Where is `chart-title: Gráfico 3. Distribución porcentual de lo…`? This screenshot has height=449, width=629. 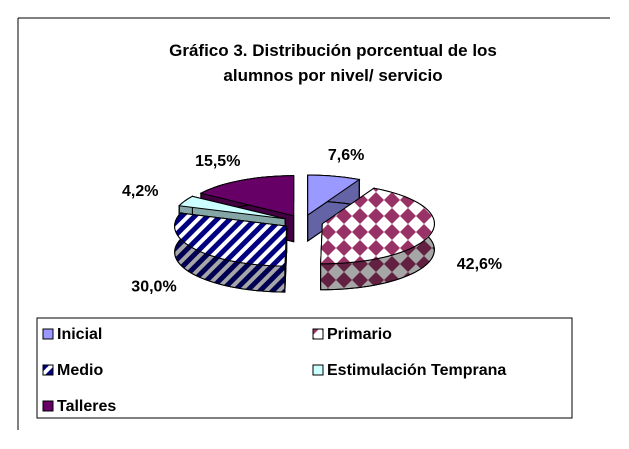
chart-title: Gráfico 3. Distribución porcentual de lo… is located at coordinates (333, 63).